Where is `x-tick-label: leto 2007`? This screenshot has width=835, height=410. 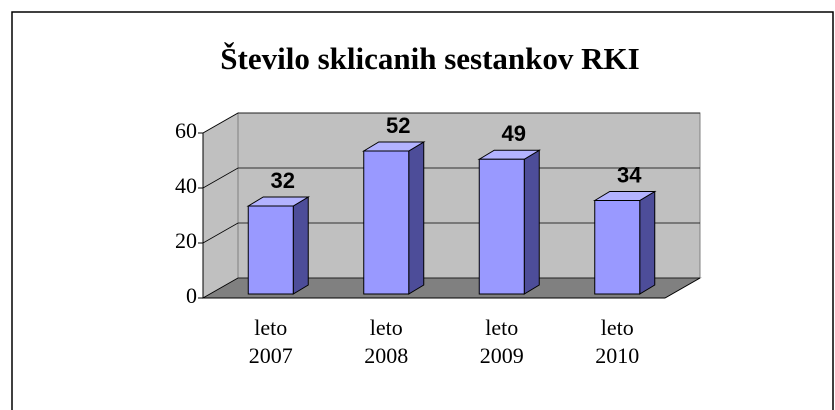 x-tick-label: leto 2007 is located at coordinates (271, 341).